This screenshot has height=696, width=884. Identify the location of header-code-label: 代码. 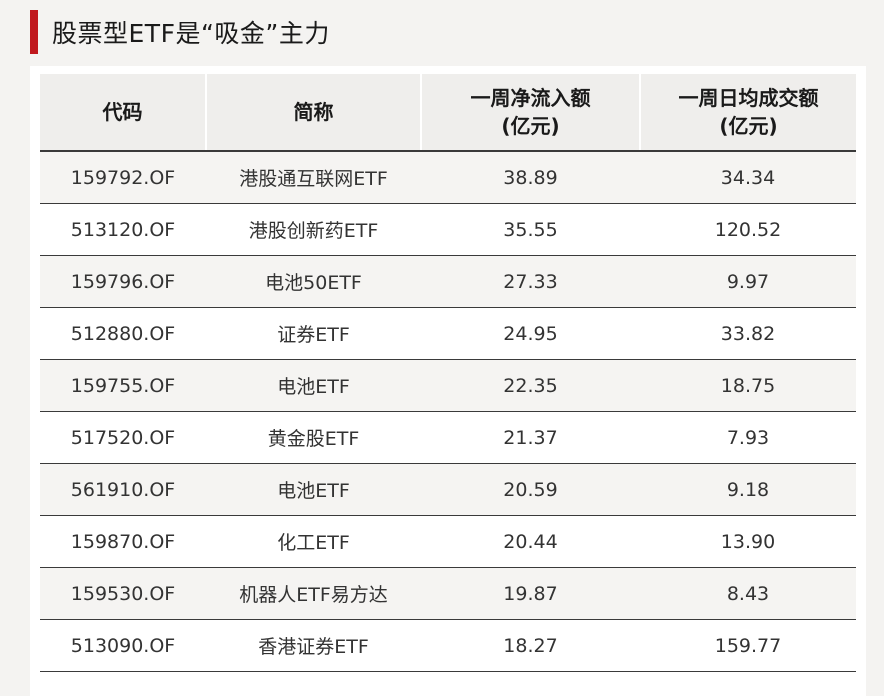
(122, 112).